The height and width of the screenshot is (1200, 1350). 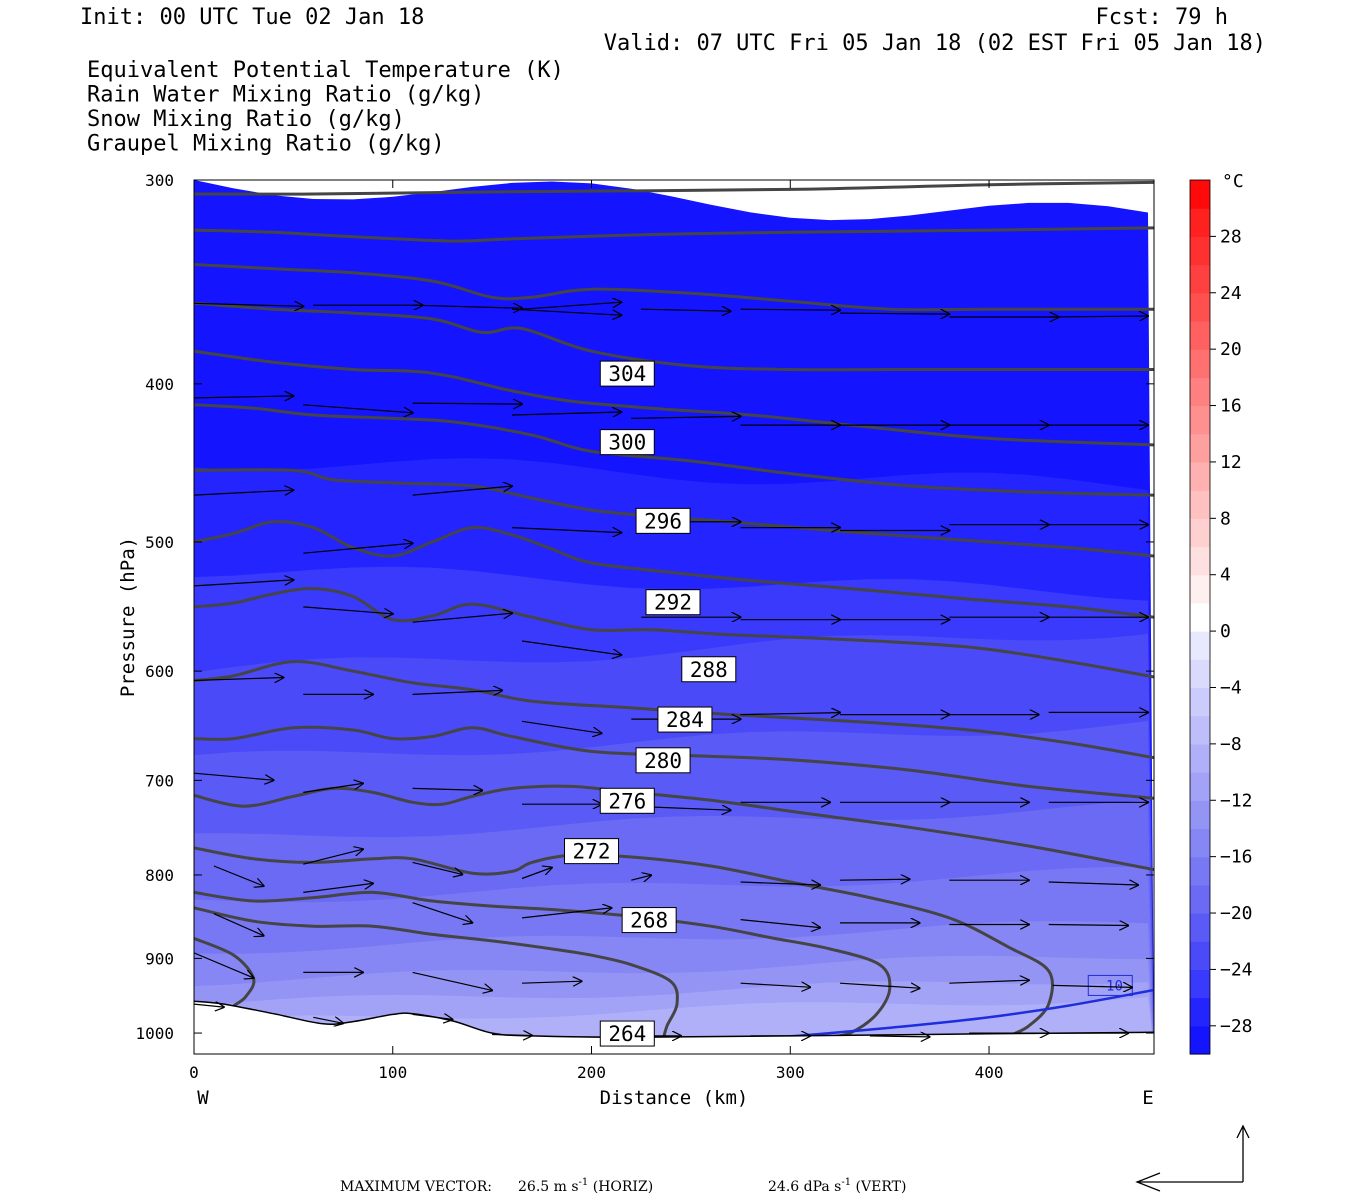 What do you see at coordinates (1200, 617) in the screenshot?
I see `colorbar-frame` at bounding box center [1200, 617].